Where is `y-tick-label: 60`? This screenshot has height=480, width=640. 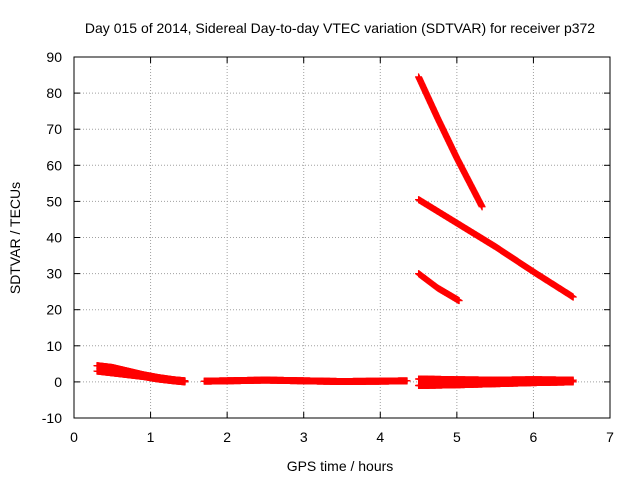 y-tick-label: 60 is located at coordinates (54, 165).